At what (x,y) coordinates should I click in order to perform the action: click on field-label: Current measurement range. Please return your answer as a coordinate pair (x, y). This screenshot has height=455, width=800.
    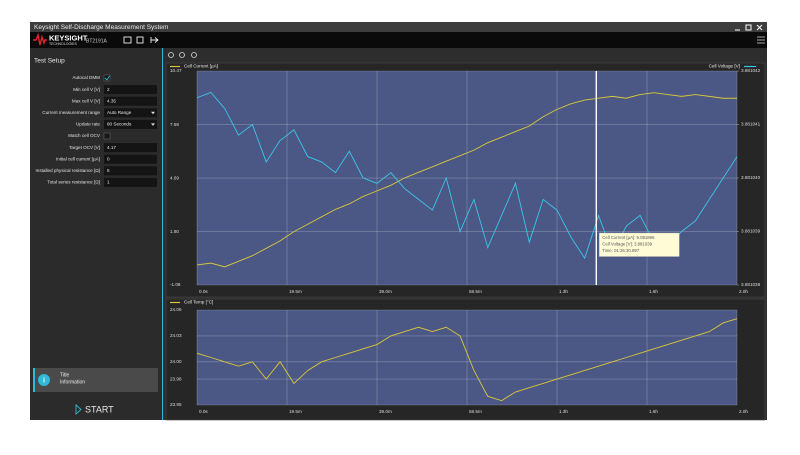
    Looking at the image, I should click on (71, 112).